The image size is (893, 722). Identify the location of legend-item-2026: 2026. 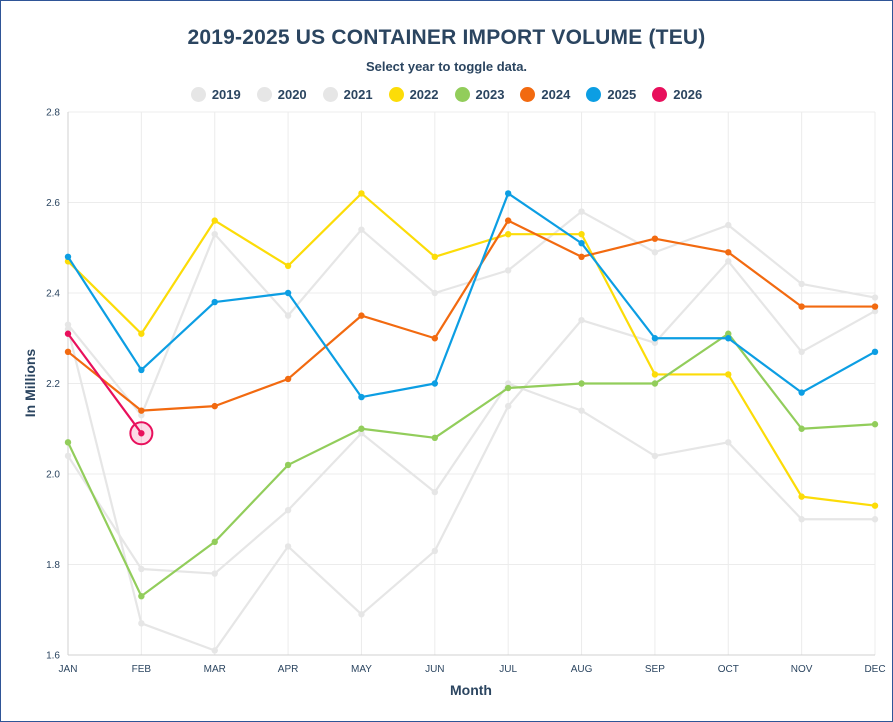
(677, 94).